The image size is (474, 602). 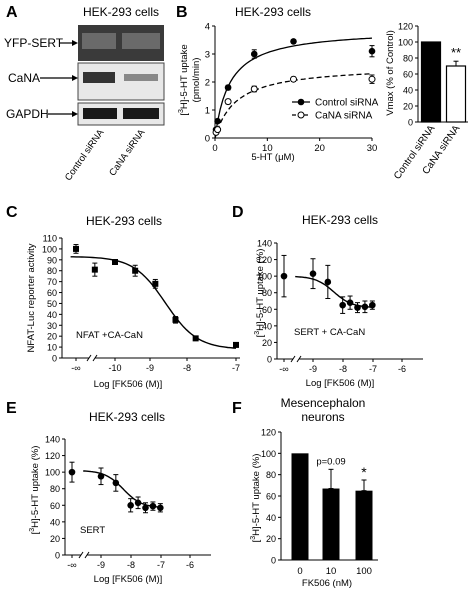 I want to click on y-tick-label: 10, so click(x=52, y=348).